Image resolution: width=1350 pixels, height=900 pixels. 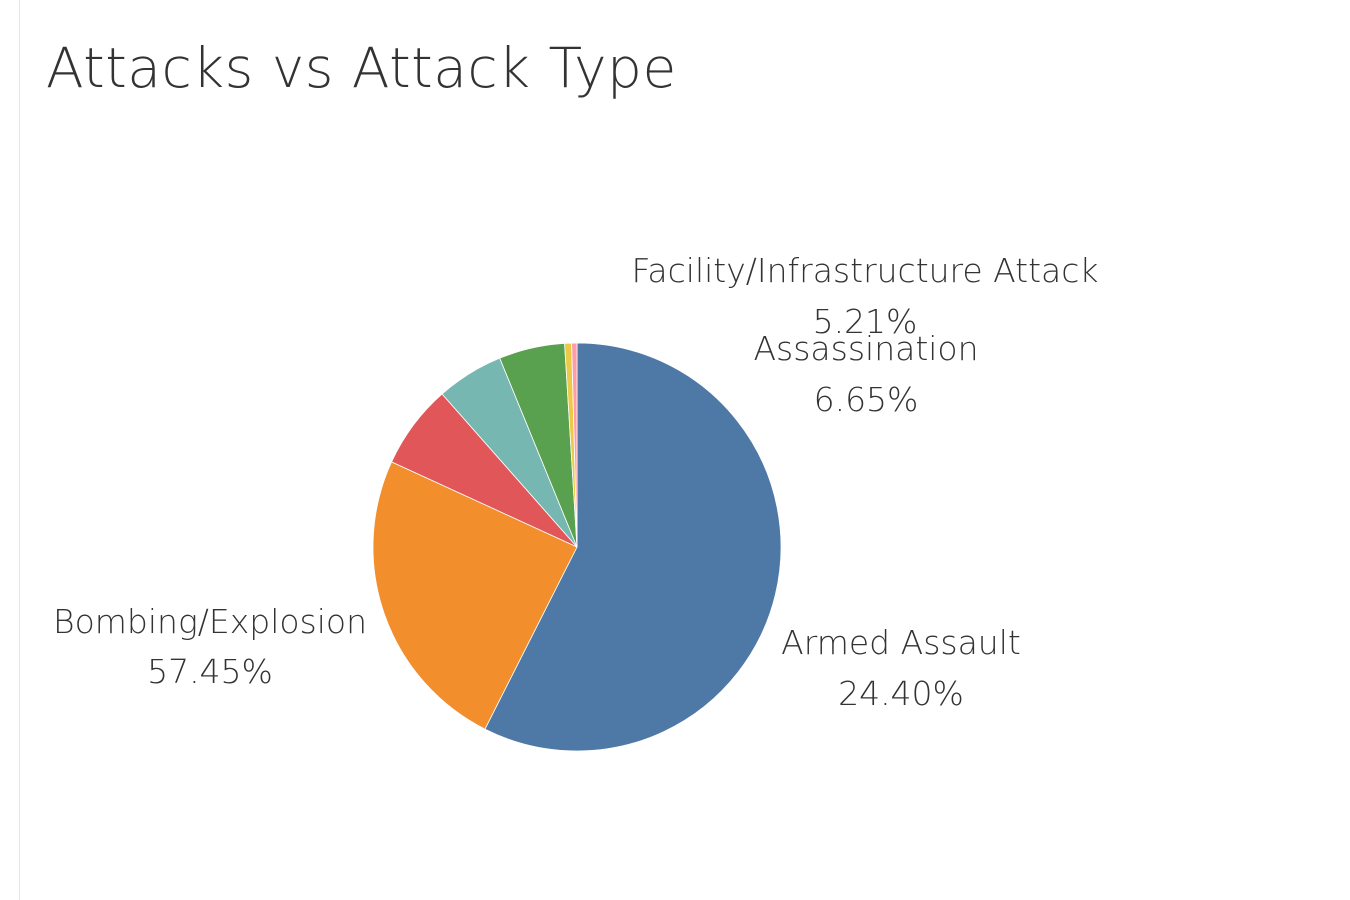 What do you see at coordinates (901, 668) in the screenshot?
I see `label-armed-assault: Armed Assault 24.40%` at bounding box center [901, 668].